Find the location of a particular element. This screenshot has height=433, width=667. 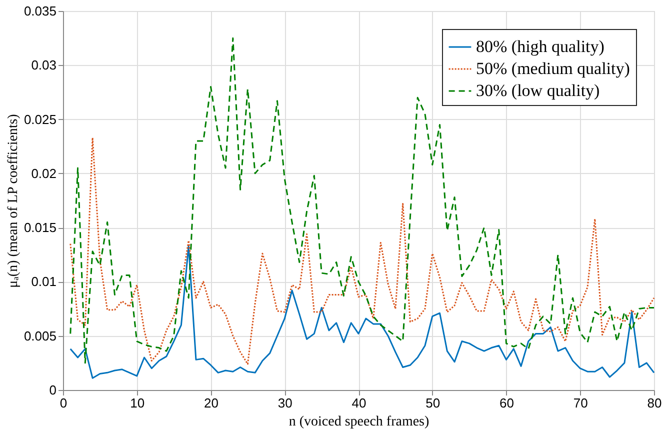

x-tick-label: 40 is located at coordinates (359, 403).